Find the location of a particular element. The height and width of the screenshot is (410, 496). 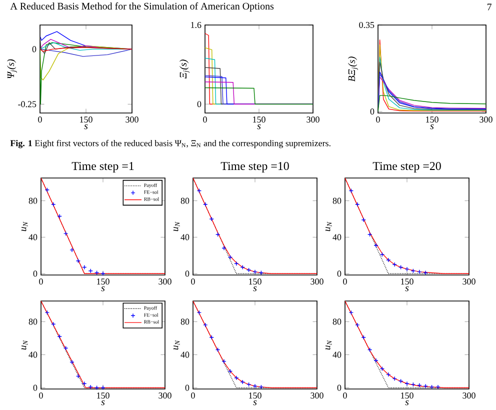

text: A Reduced Basis Method for the Simulation of American Options is located at coordinates (142, 7).